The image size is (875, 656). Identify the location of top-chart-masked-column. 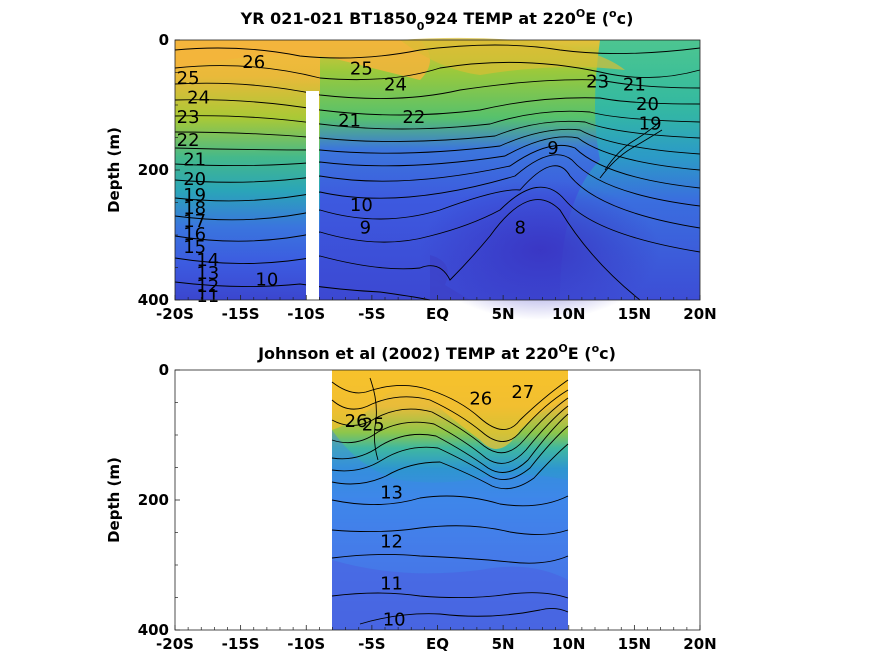
(312, 195).